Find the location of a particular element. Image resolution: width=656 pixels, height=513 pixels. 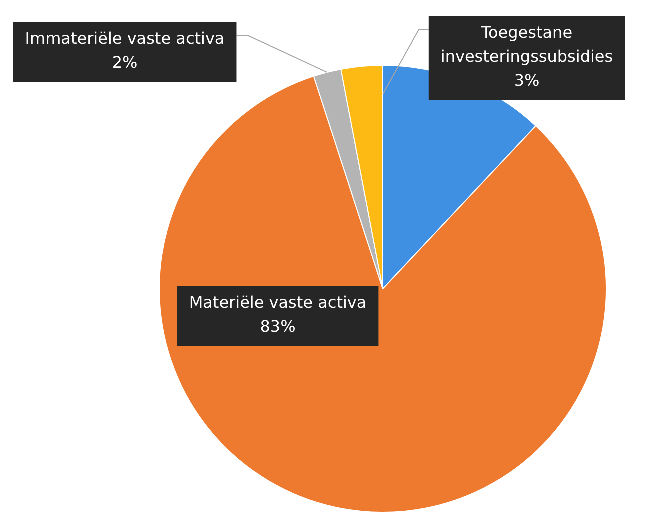

slice-label: Immateriële vaste activa is located at coordinates (125, 38).